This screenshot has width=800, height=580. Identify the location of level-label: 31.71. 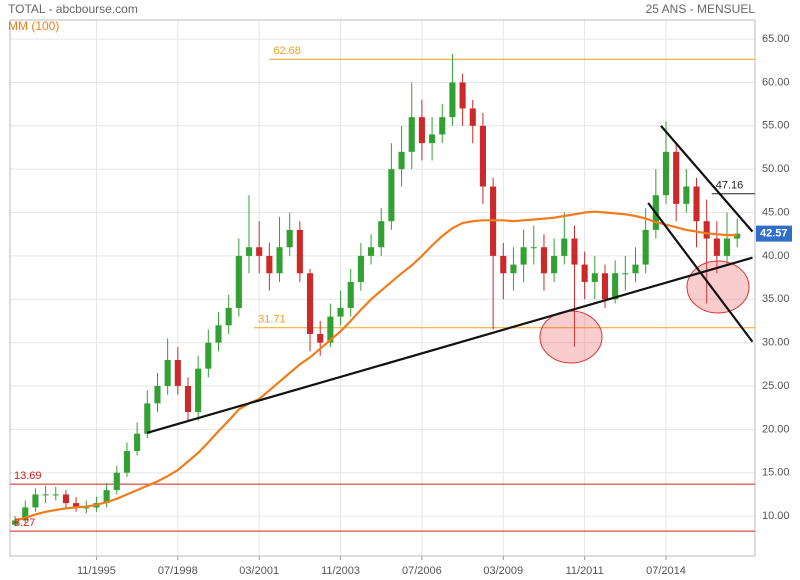
(272, 320).